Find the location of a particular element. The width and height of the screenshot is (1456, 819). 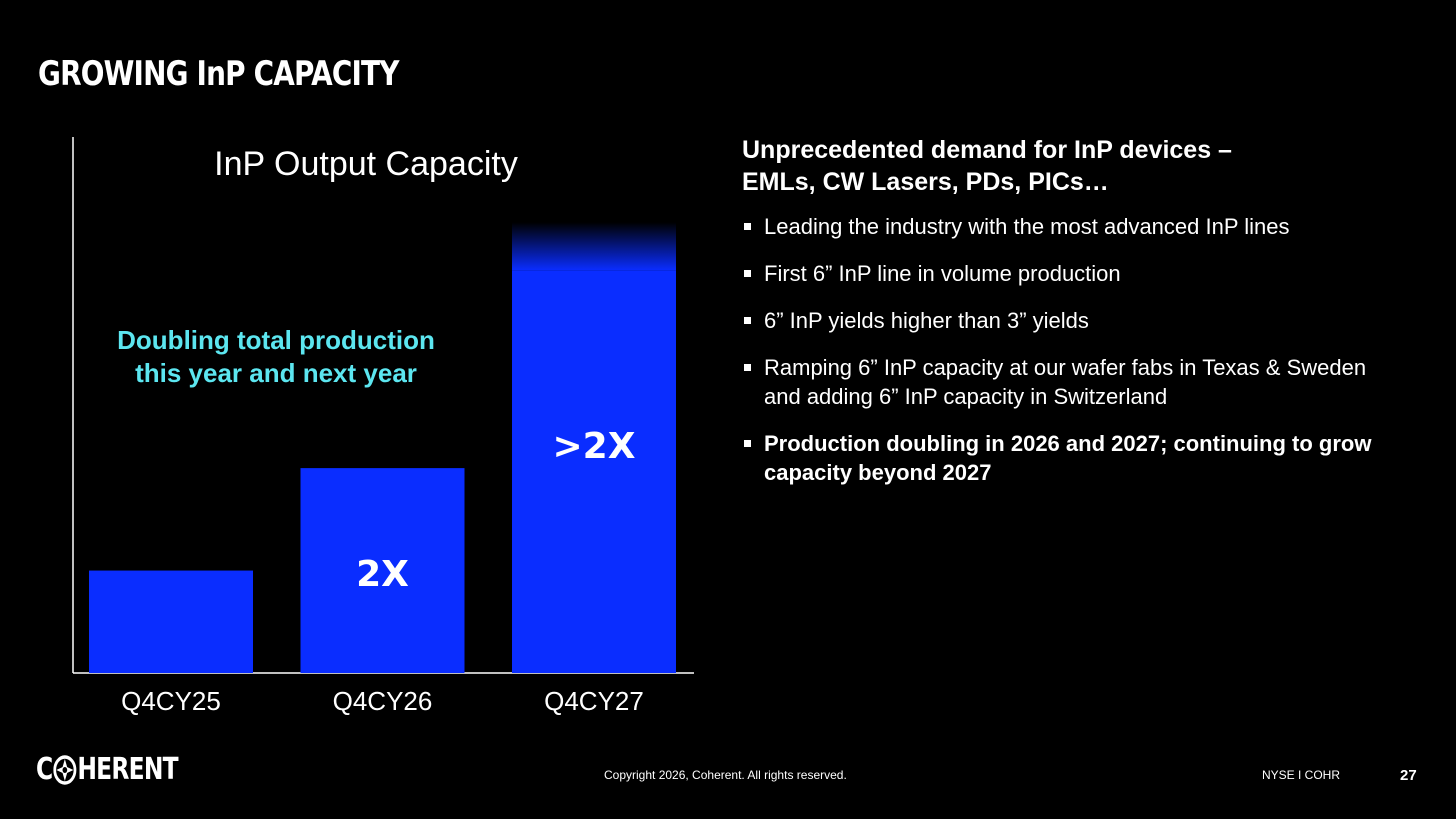

x-tick-group: Q4CY25 Q4CY26 Q4CY27 is located at coordinates (382, 701).